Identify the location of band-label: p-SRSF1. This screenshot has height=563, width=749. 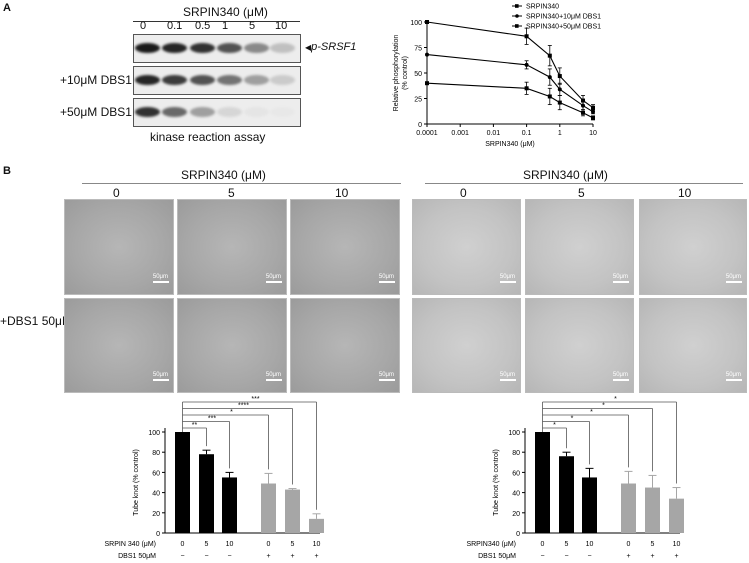
(334, 47).